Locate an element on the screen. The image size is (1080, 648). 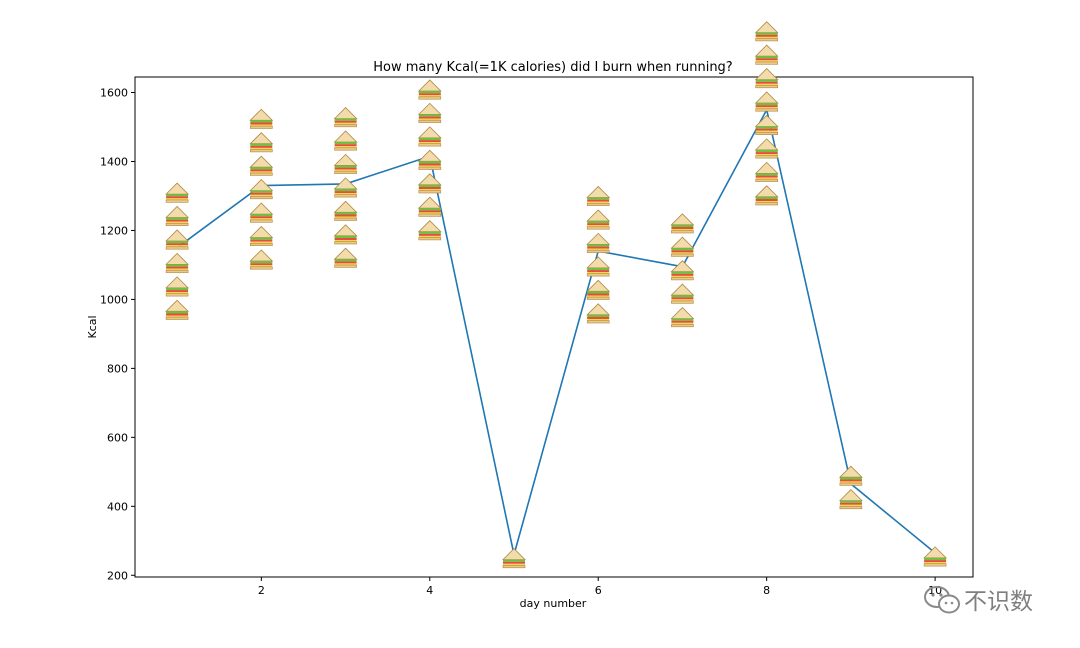
y-axis-label: Kcal is located at coordinates (92, 326).